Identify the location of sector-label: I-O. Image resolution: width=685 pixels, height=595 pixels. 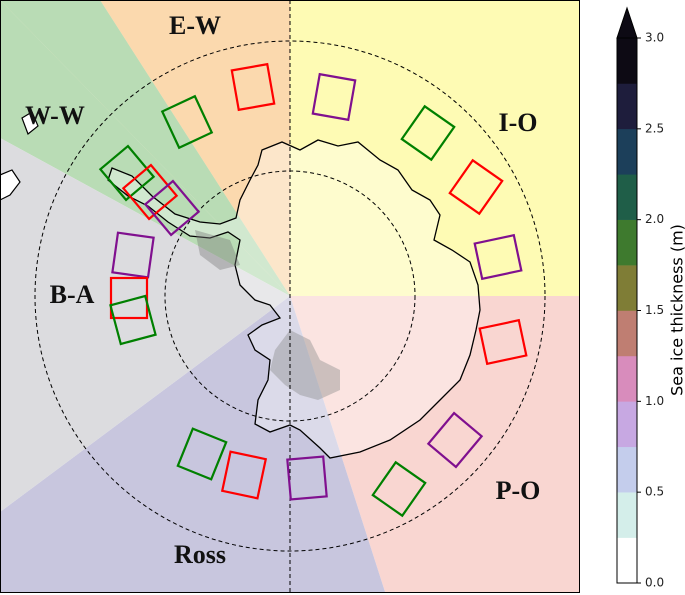
(518, 122).